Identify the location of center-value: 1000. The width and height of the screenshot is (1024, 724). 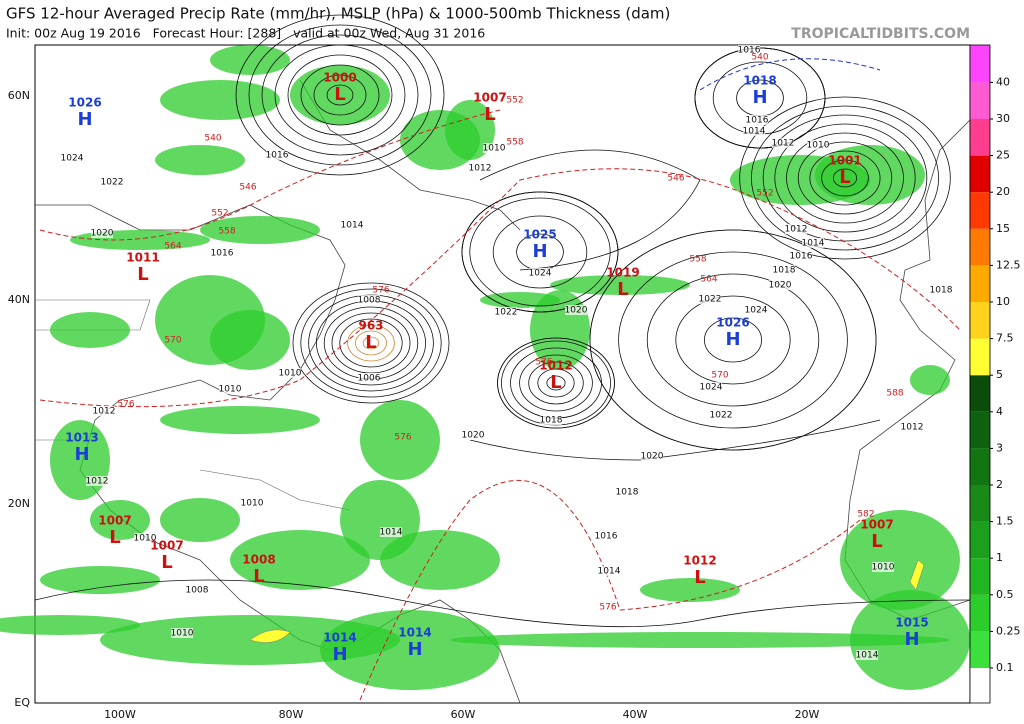
(339, 78).